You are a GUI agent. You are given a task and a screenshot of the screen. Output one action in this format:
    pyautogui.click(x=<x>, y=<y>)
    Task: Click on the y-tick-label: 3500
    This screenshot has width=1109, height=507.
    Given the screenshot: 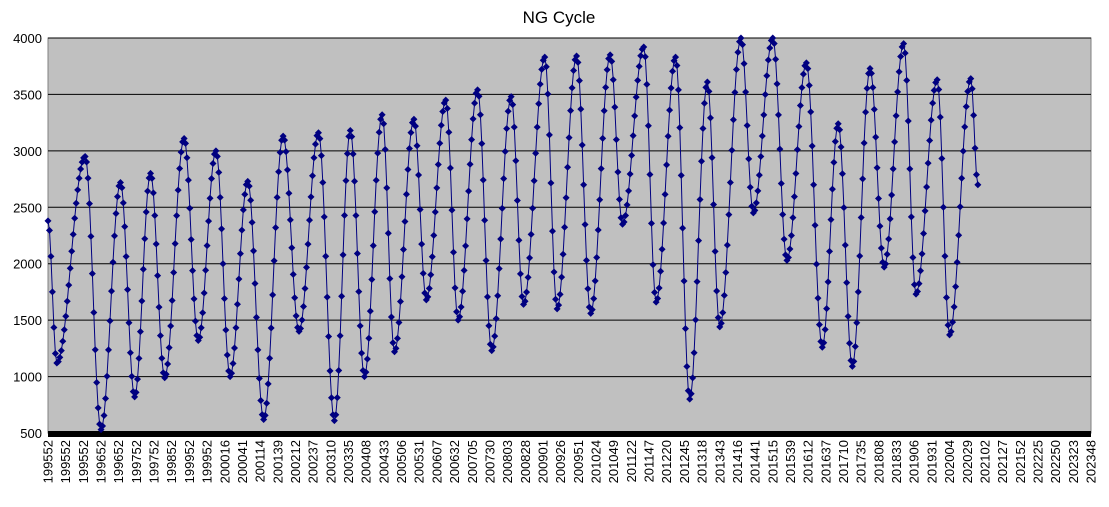 What is the action you would take?
    pyautogui.click(x=27, y=94)
    